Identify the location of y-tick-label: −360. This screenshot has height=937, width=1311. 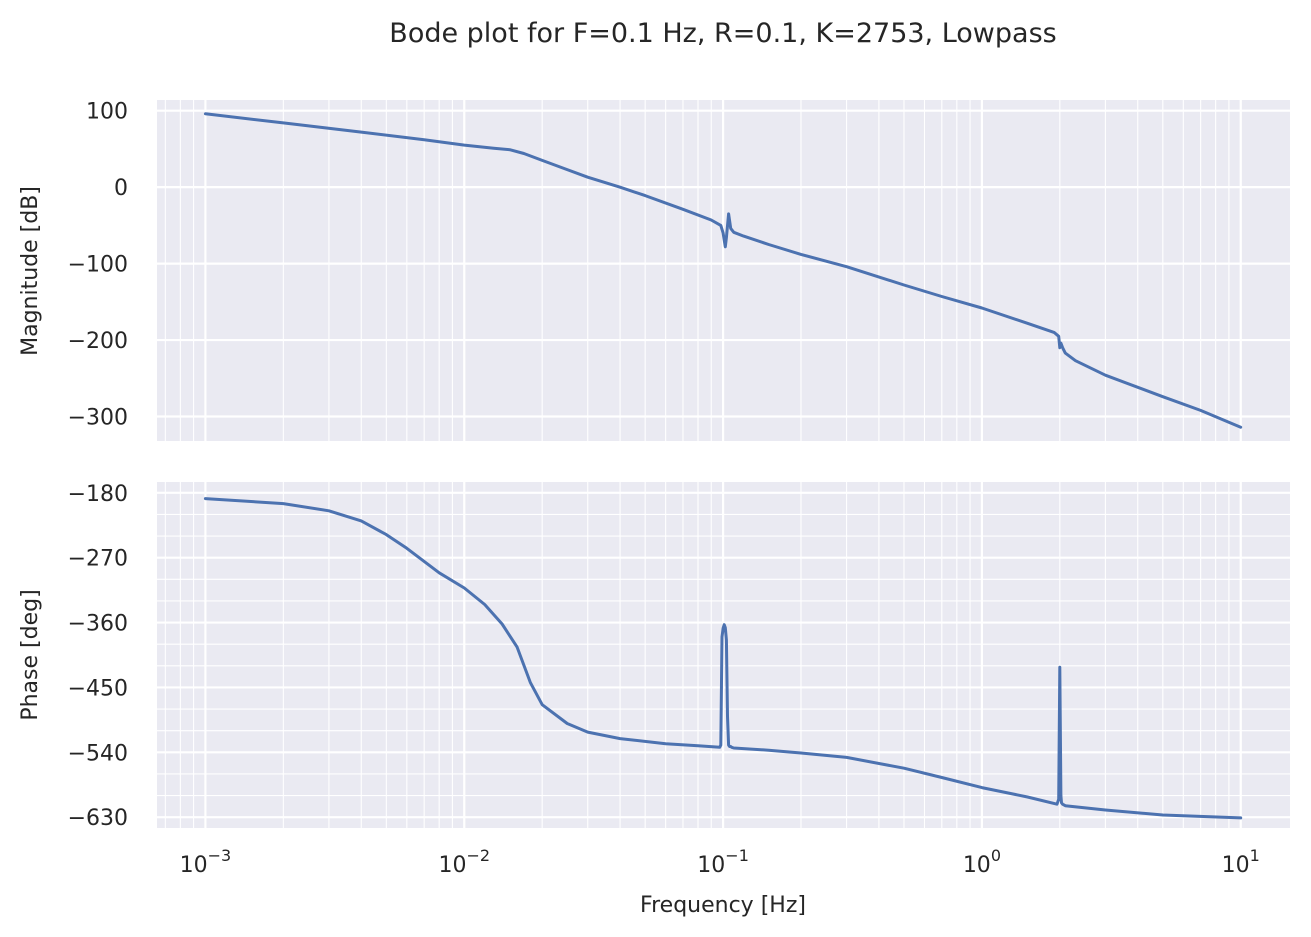
(98, 624).